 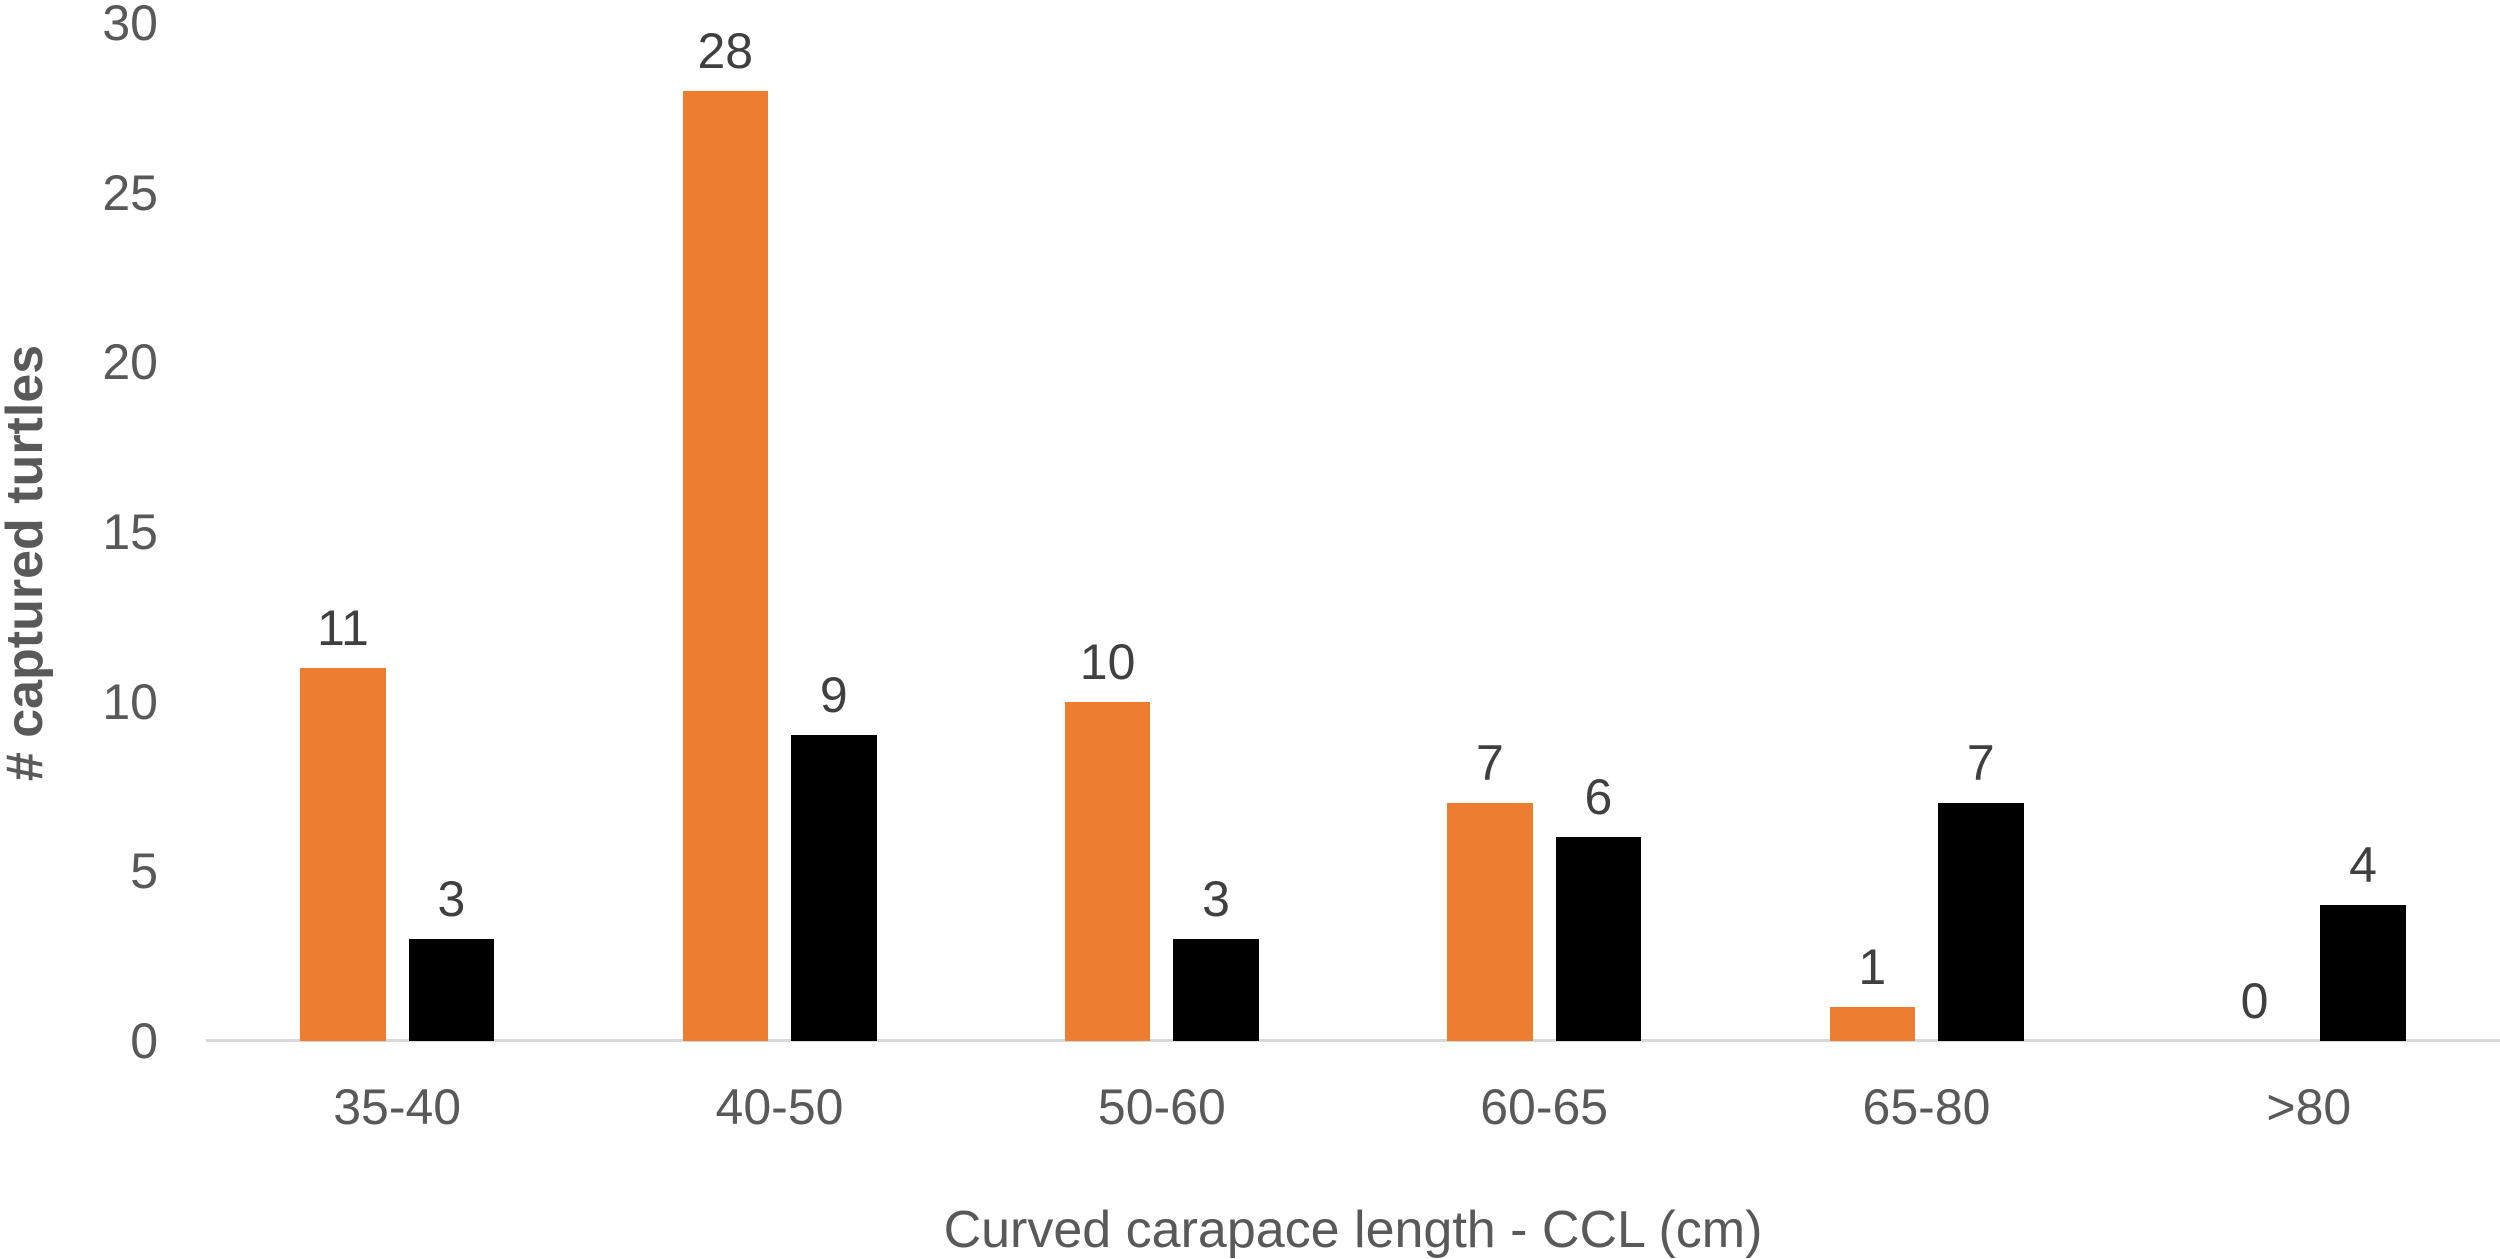 I want to click on x-axis-title: Curved carapace length - CCL (cm), so click(x=1353, y=1230).